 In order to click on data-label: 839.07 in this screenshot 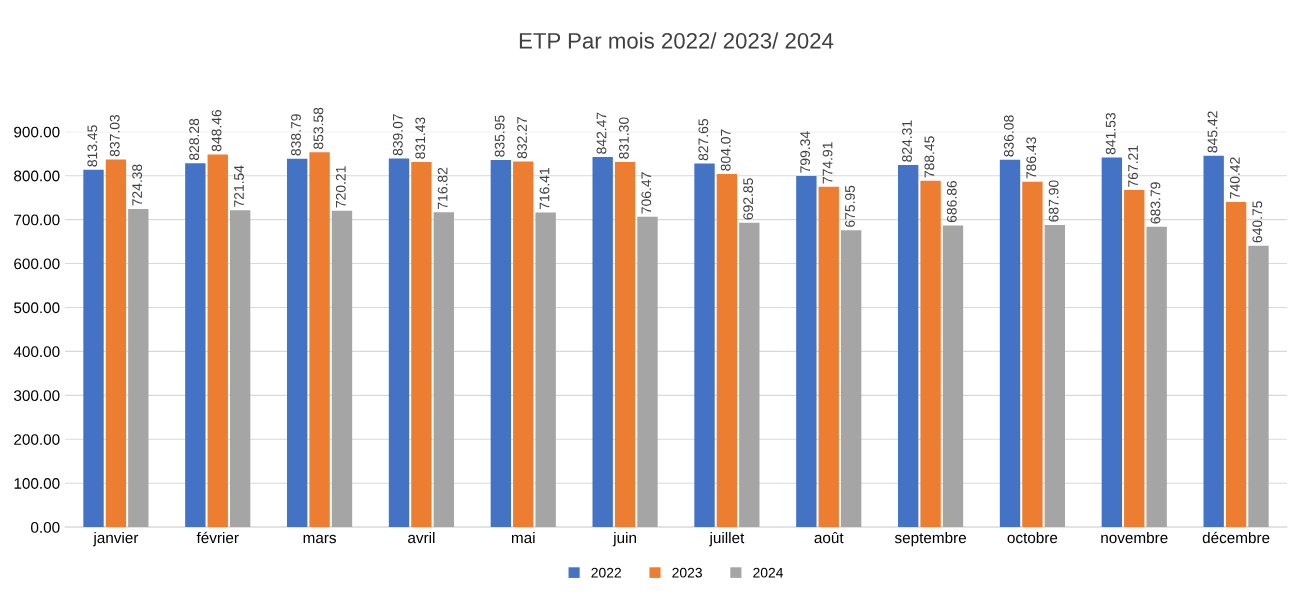, I will do `click(397, 135)`.